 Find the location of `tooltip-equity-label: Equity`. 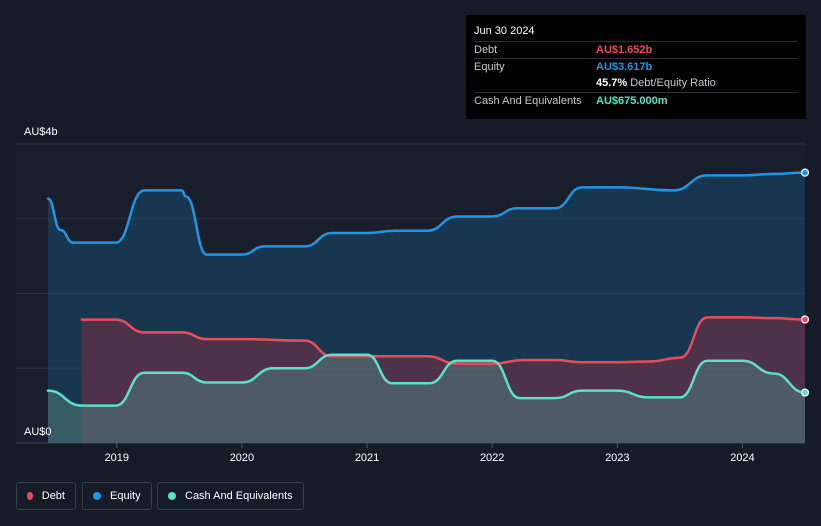

tooltip-equity-label: Equity is located at coordinates (489, 67).